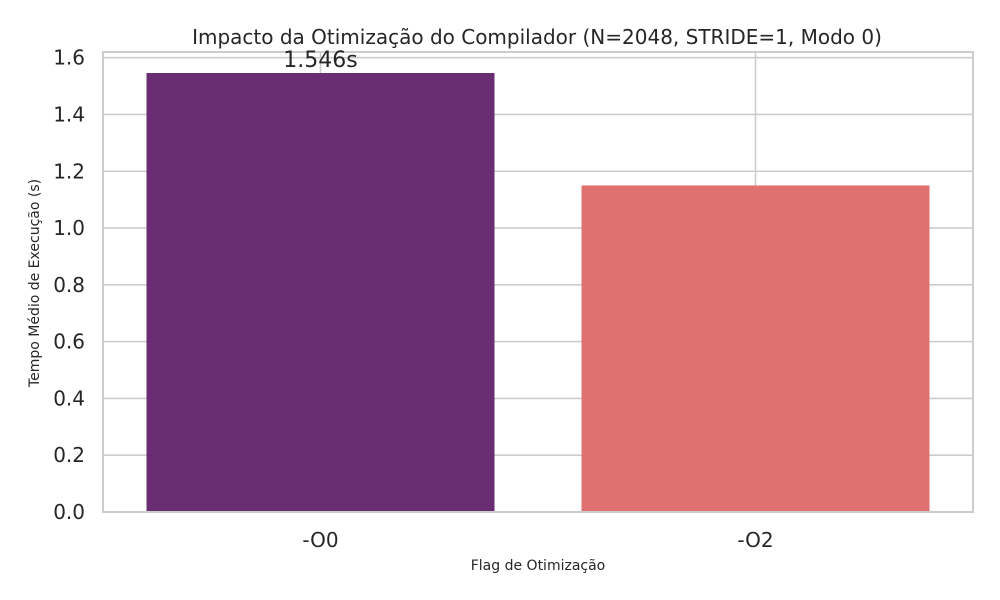  I want to click on y-tick-label: 0.8, so click(69, 285).